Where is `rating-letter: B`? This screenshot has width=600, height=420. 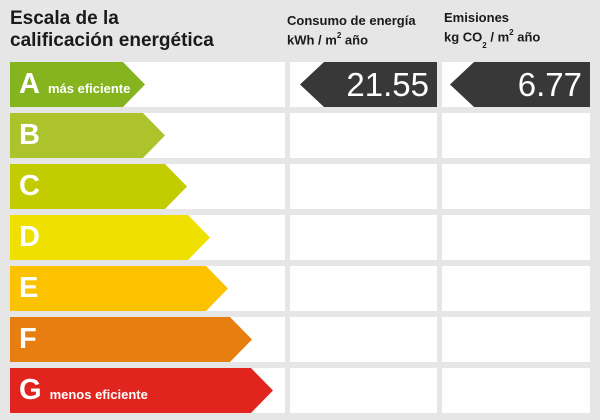 rating-letter: B is located at coordinates (29, 135).